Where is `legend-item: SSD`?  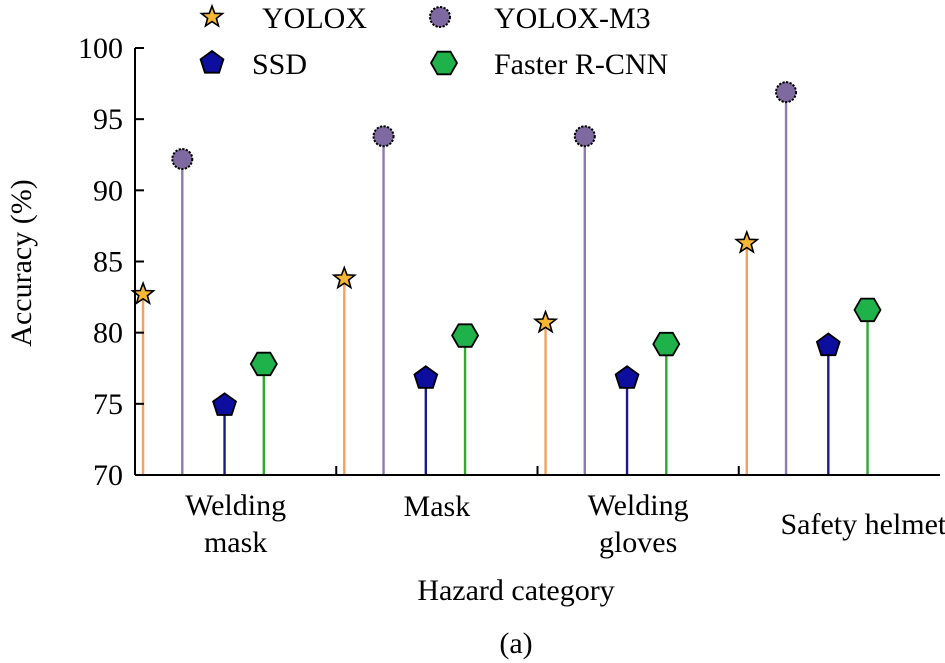 legend-item: SSD is located at coordinates (253, 64).